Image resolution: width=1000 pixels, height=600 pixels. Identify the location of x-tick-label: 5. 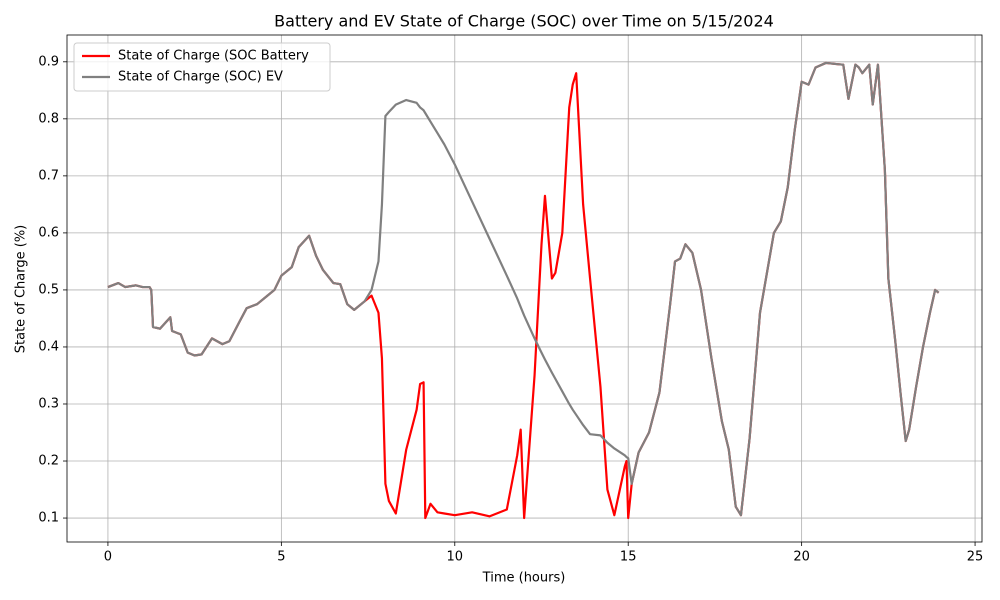
(281, 557).